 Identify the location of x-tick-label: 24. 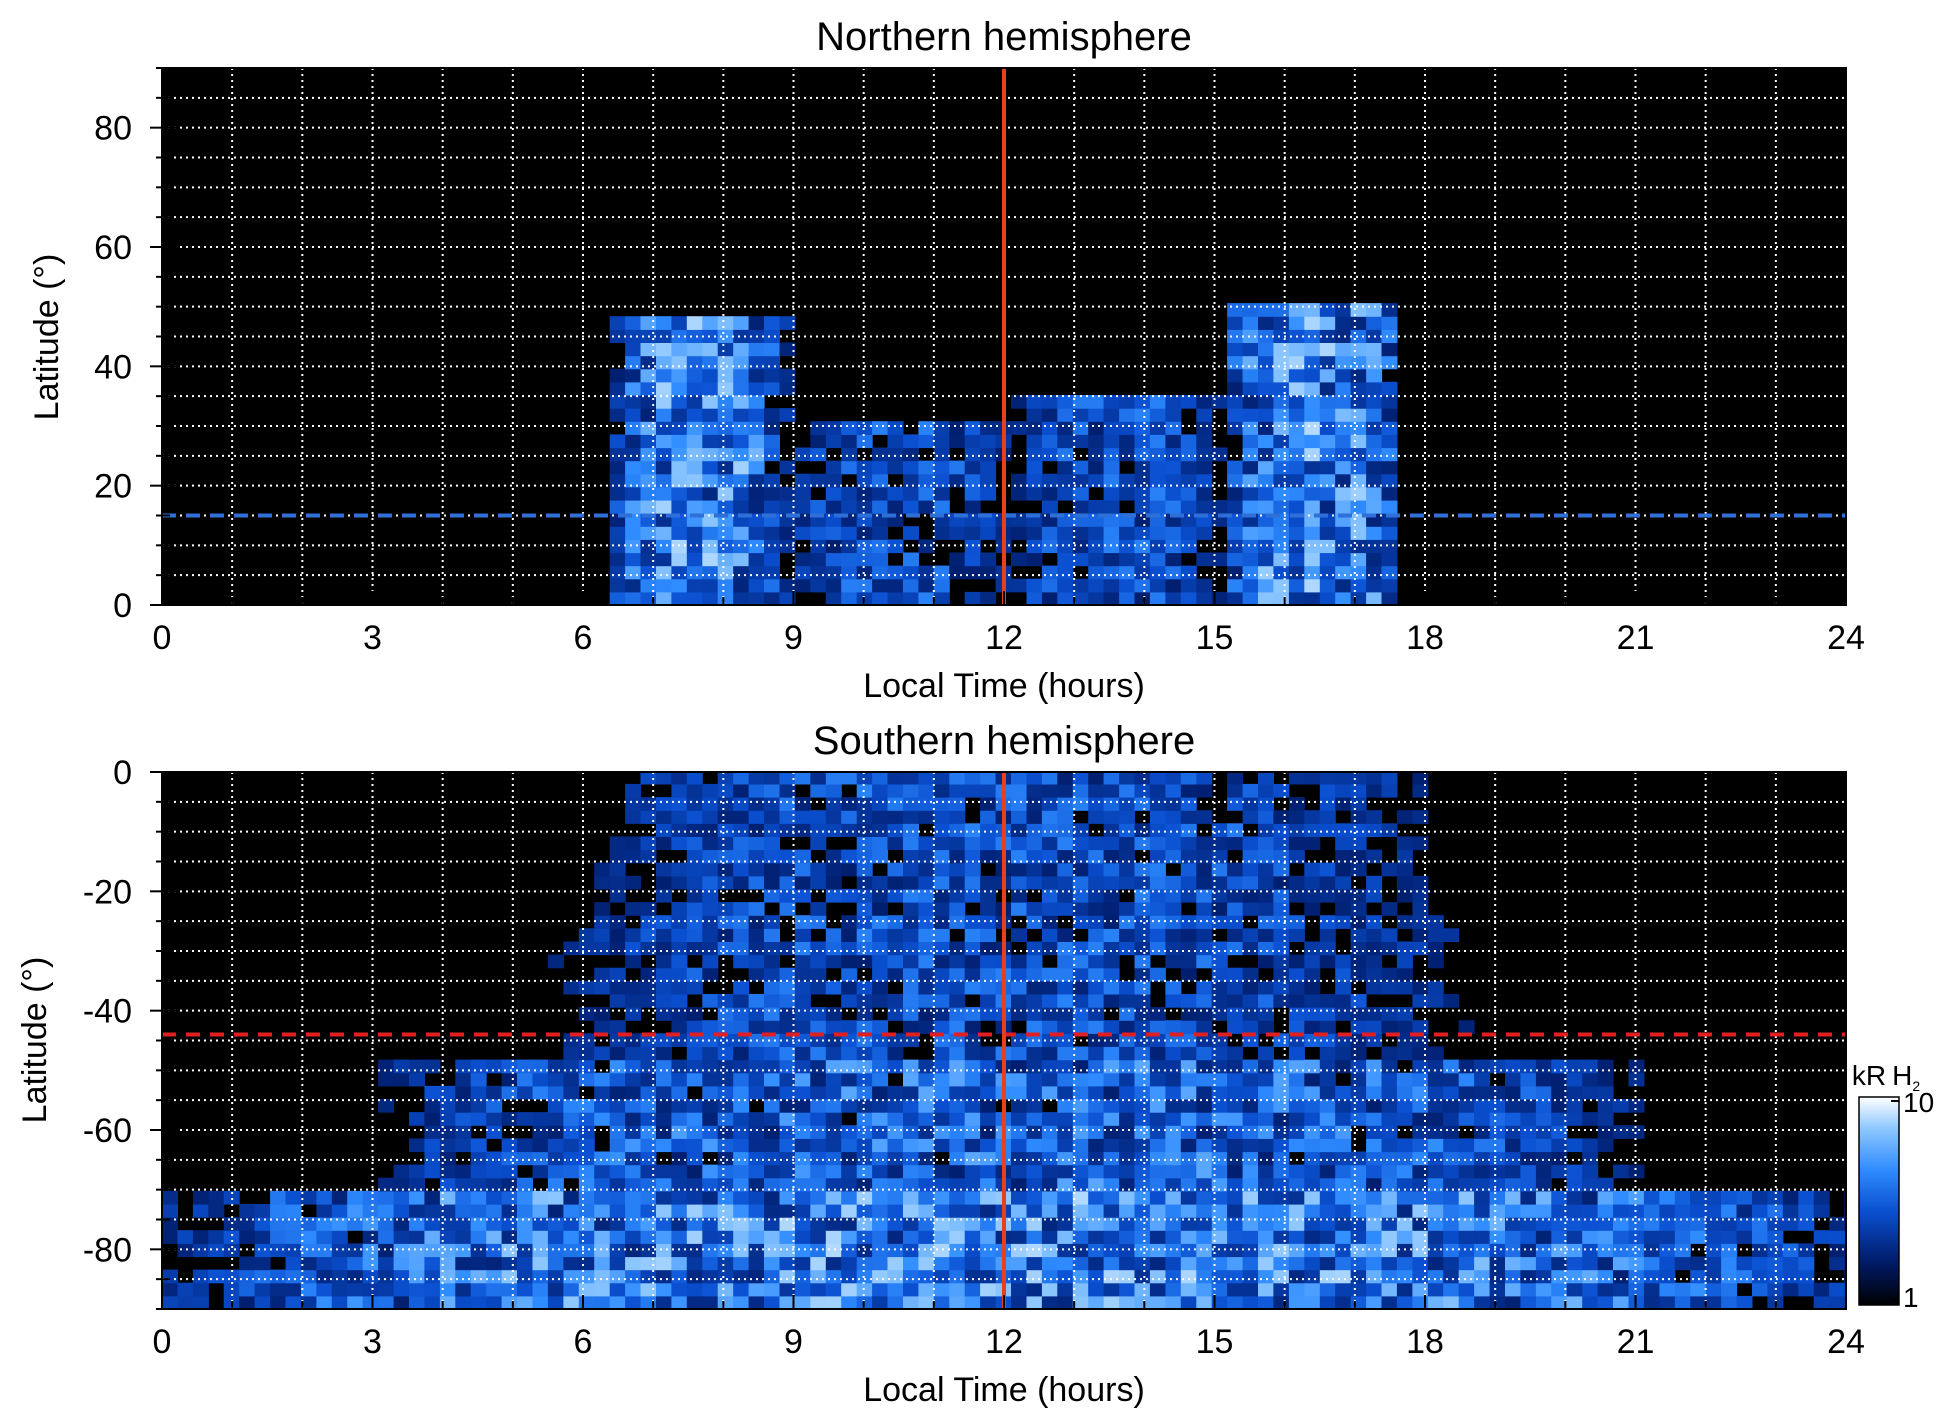
(1846, 1342).